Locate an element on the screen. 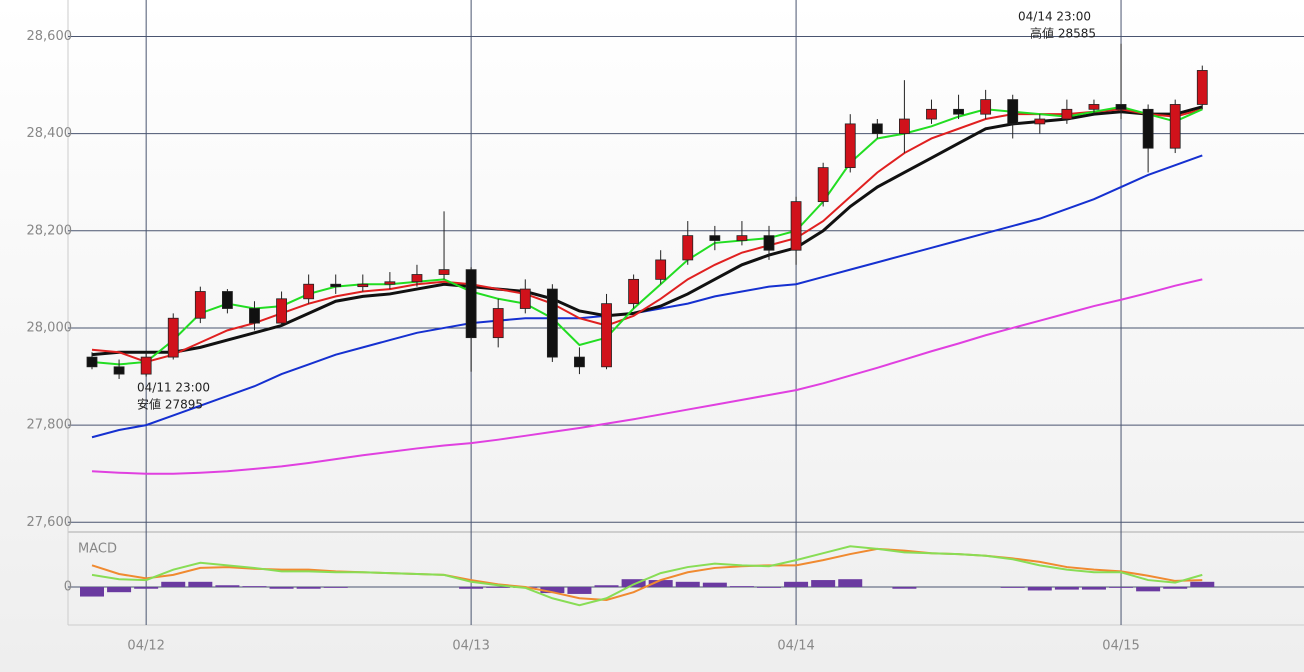 The width and height of the screenshot is (1304, 672). annotation-time: 04/11 23:00 is located at coordinates (173, 388).